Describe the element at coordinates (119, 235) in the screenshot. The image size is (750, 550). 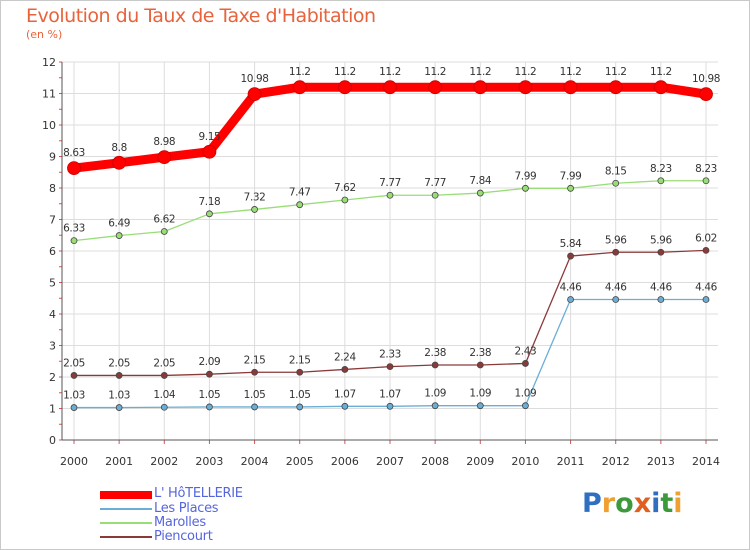
I see `data-point-marolles-2001` at that location.